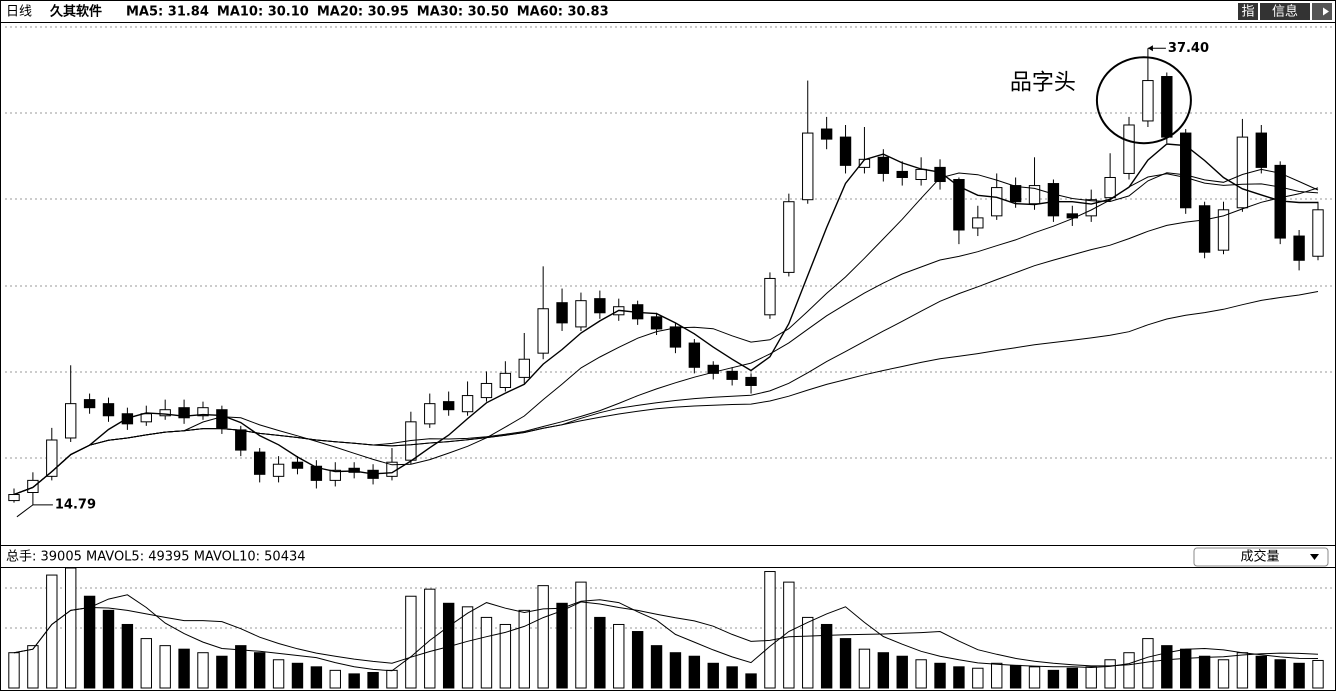  I want to click on arrow-button, so click(1322, 11).